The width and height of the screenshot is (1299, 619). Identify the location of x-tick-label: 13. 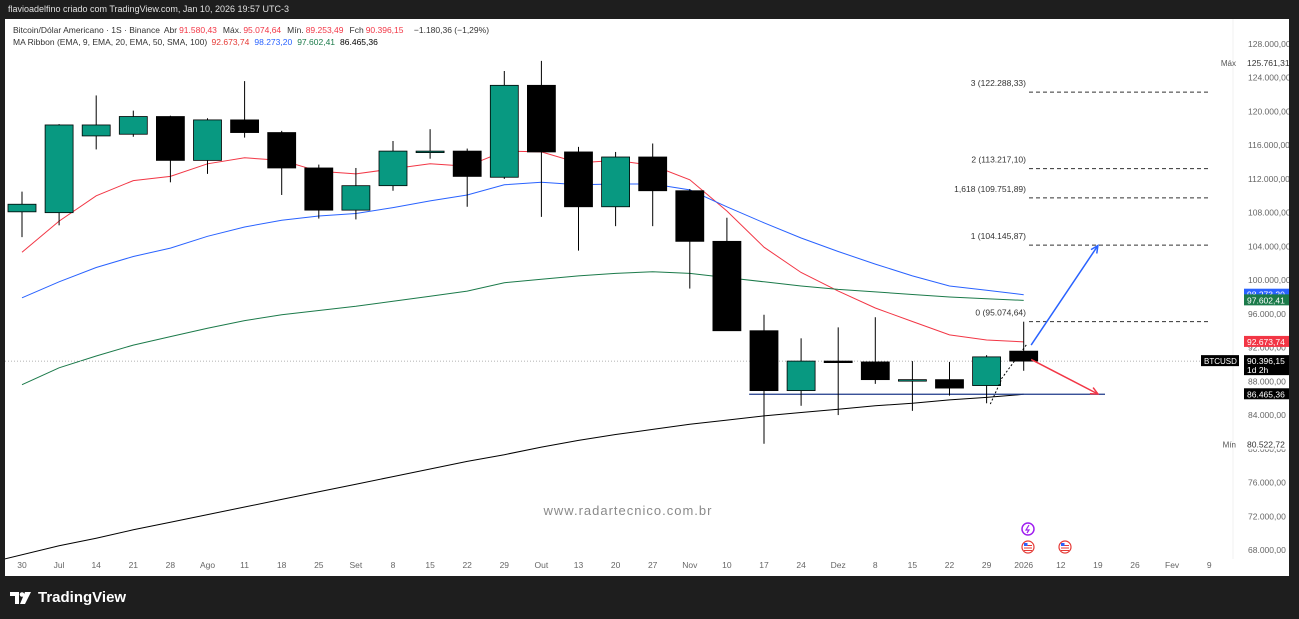
(579, 565).